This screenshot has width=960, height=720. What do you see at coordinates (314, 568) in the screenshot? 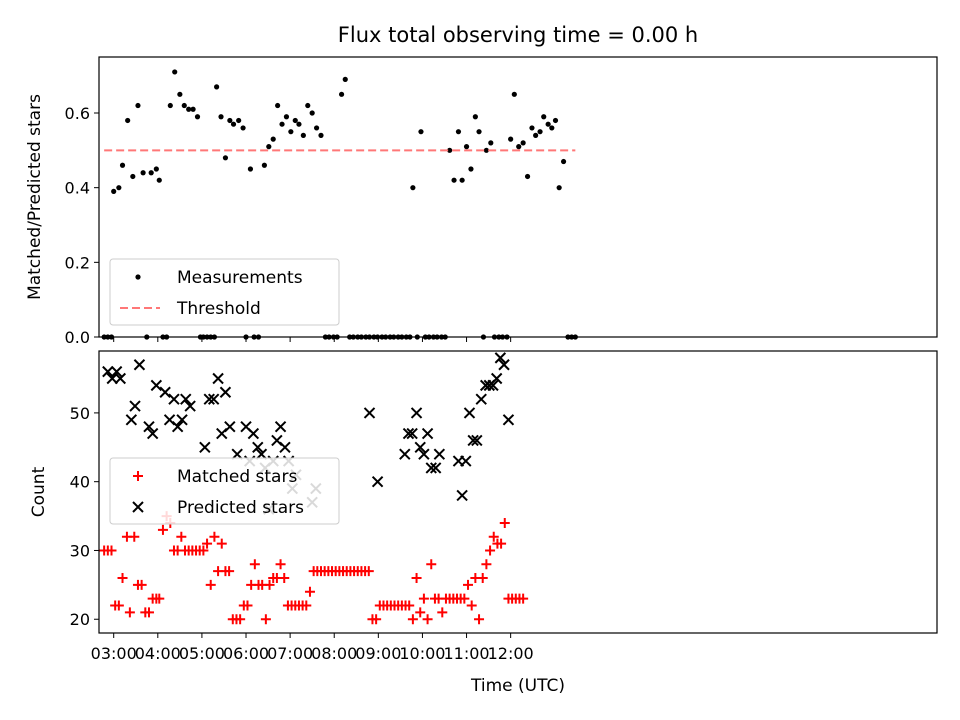
I see `series-matched-stars` at bounding box center [314, 568].